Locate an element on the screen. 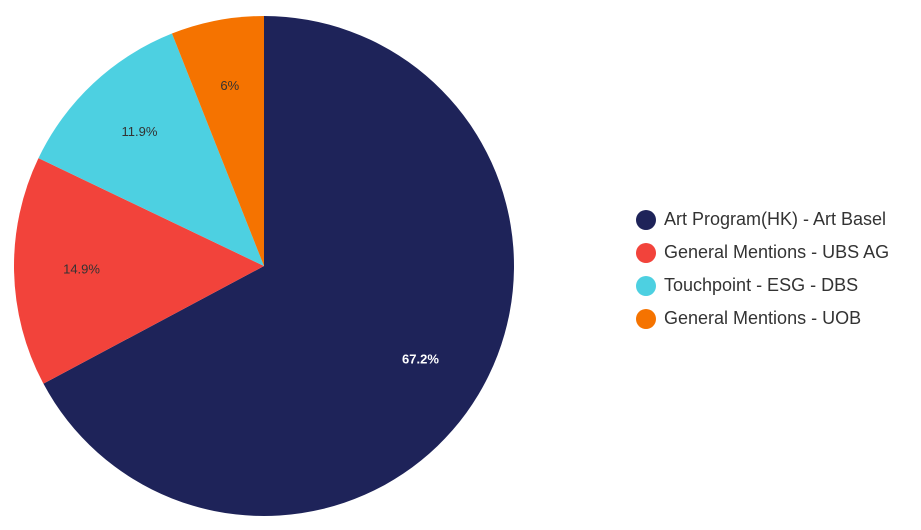 The height and width of the screenshot is (530, 921). slice-value-label: 67.2% is located at coordinates (420, 358).